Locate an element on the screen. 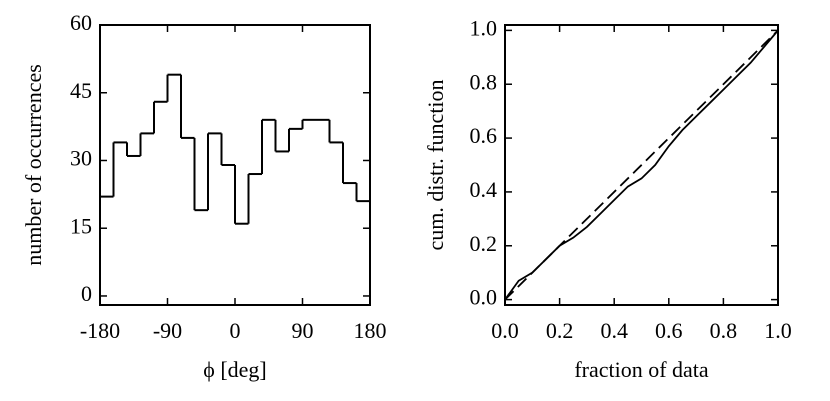 This screenshot has height=401, width=830. y-tick-label: 30 is located at coordinates (81, 158).